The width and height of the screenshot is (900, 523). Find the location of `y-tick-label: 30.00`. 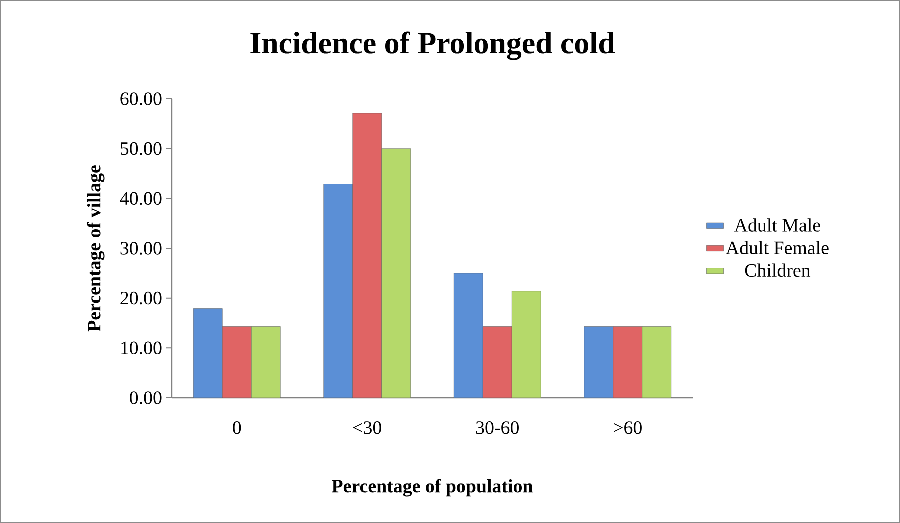

y-tick-label: 30.00 is located at coordinates (141, 248).